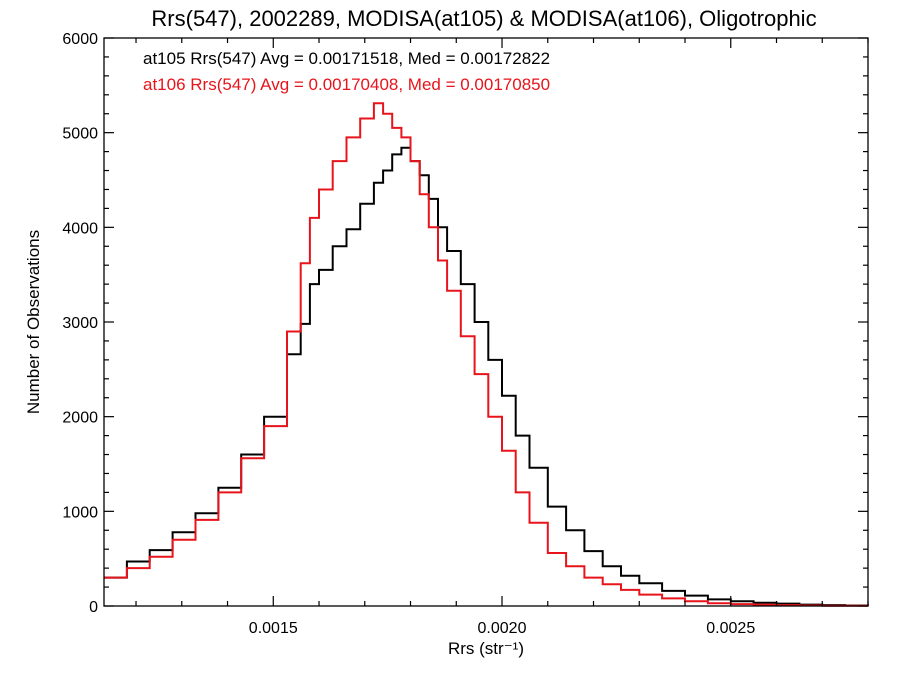 This screenshot has height=675, width=900. What do you see at coordinates (80, 228) in the screenshot?
I see `y-tick-label: 4000` at bounding box center [80, 228].